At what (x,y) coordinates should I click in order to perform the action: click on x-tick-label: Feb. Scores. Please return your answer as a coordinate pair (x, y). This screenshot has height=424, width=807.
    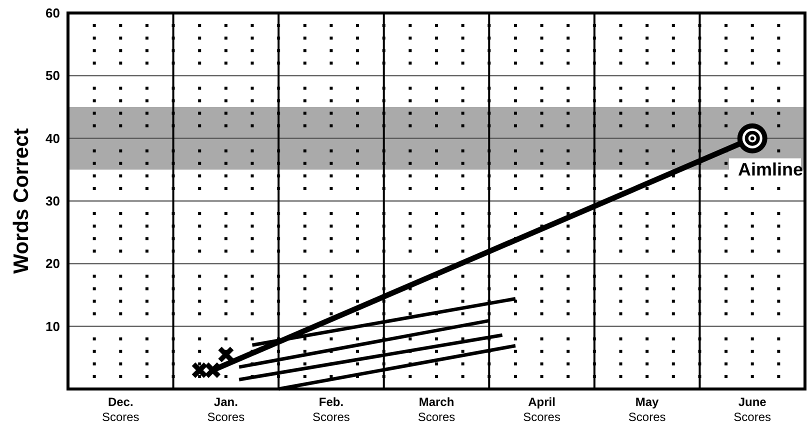
    Looking at the image, I should click on (331, 409).